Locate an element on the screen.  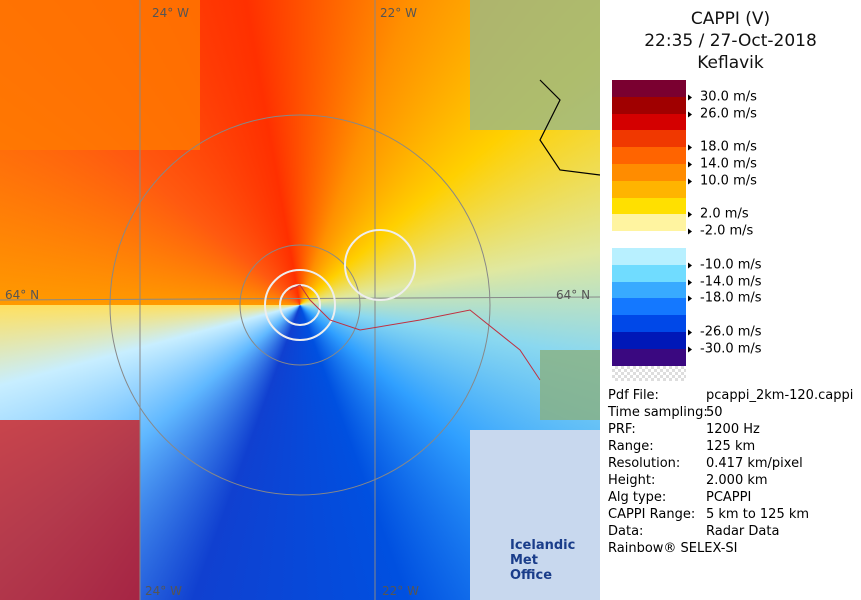
info-label: CAPPI Range: is located at coordinates (652, 514).